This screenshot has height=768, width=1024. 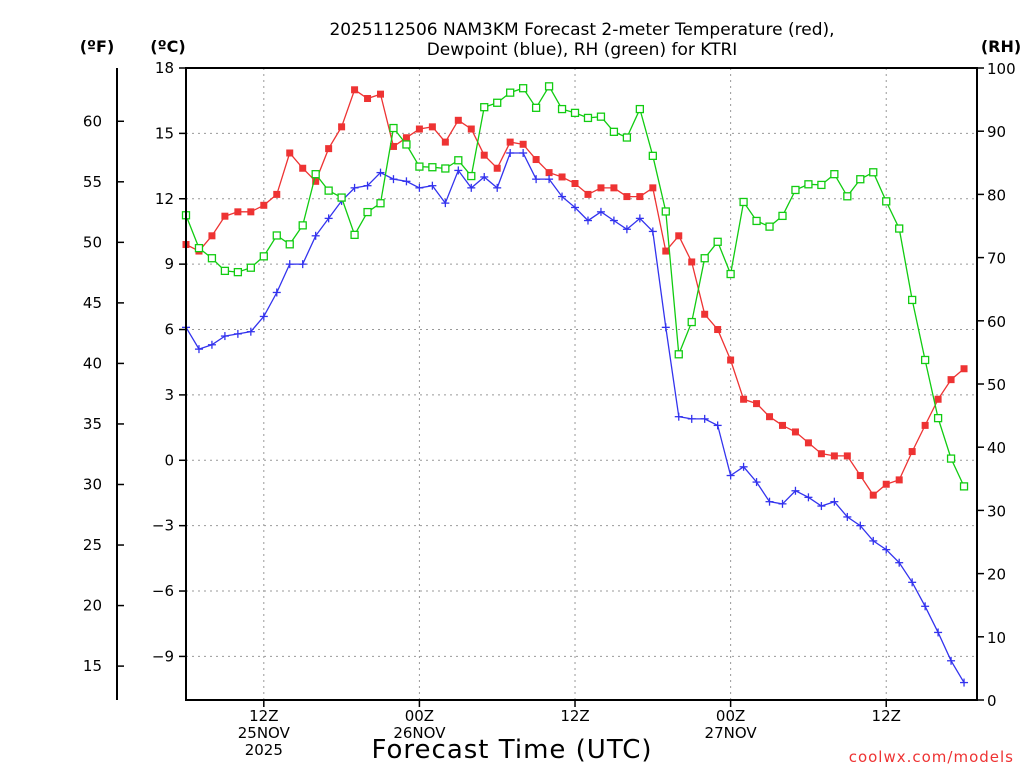 What do you see at coordinates (731, 733) in the screenshot?
I see `time-tick-label: 27NOV` at bounding box center [731, 733].